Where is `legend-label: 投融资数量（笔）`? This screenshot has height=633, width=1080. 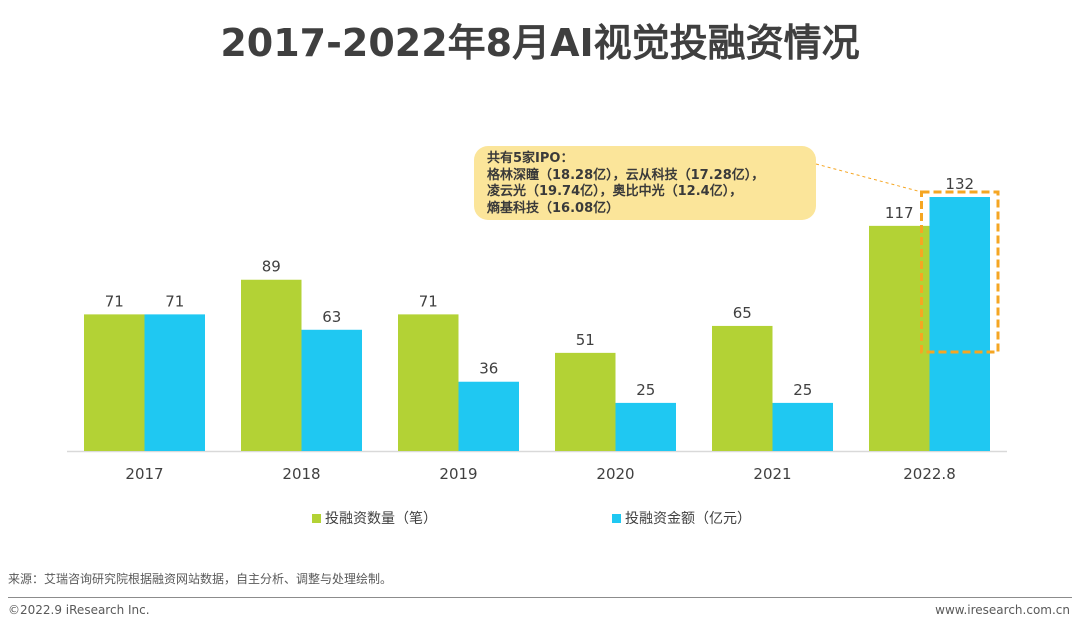
legend-label: 投融资数量（笔） is located at coordinates (381, 519).